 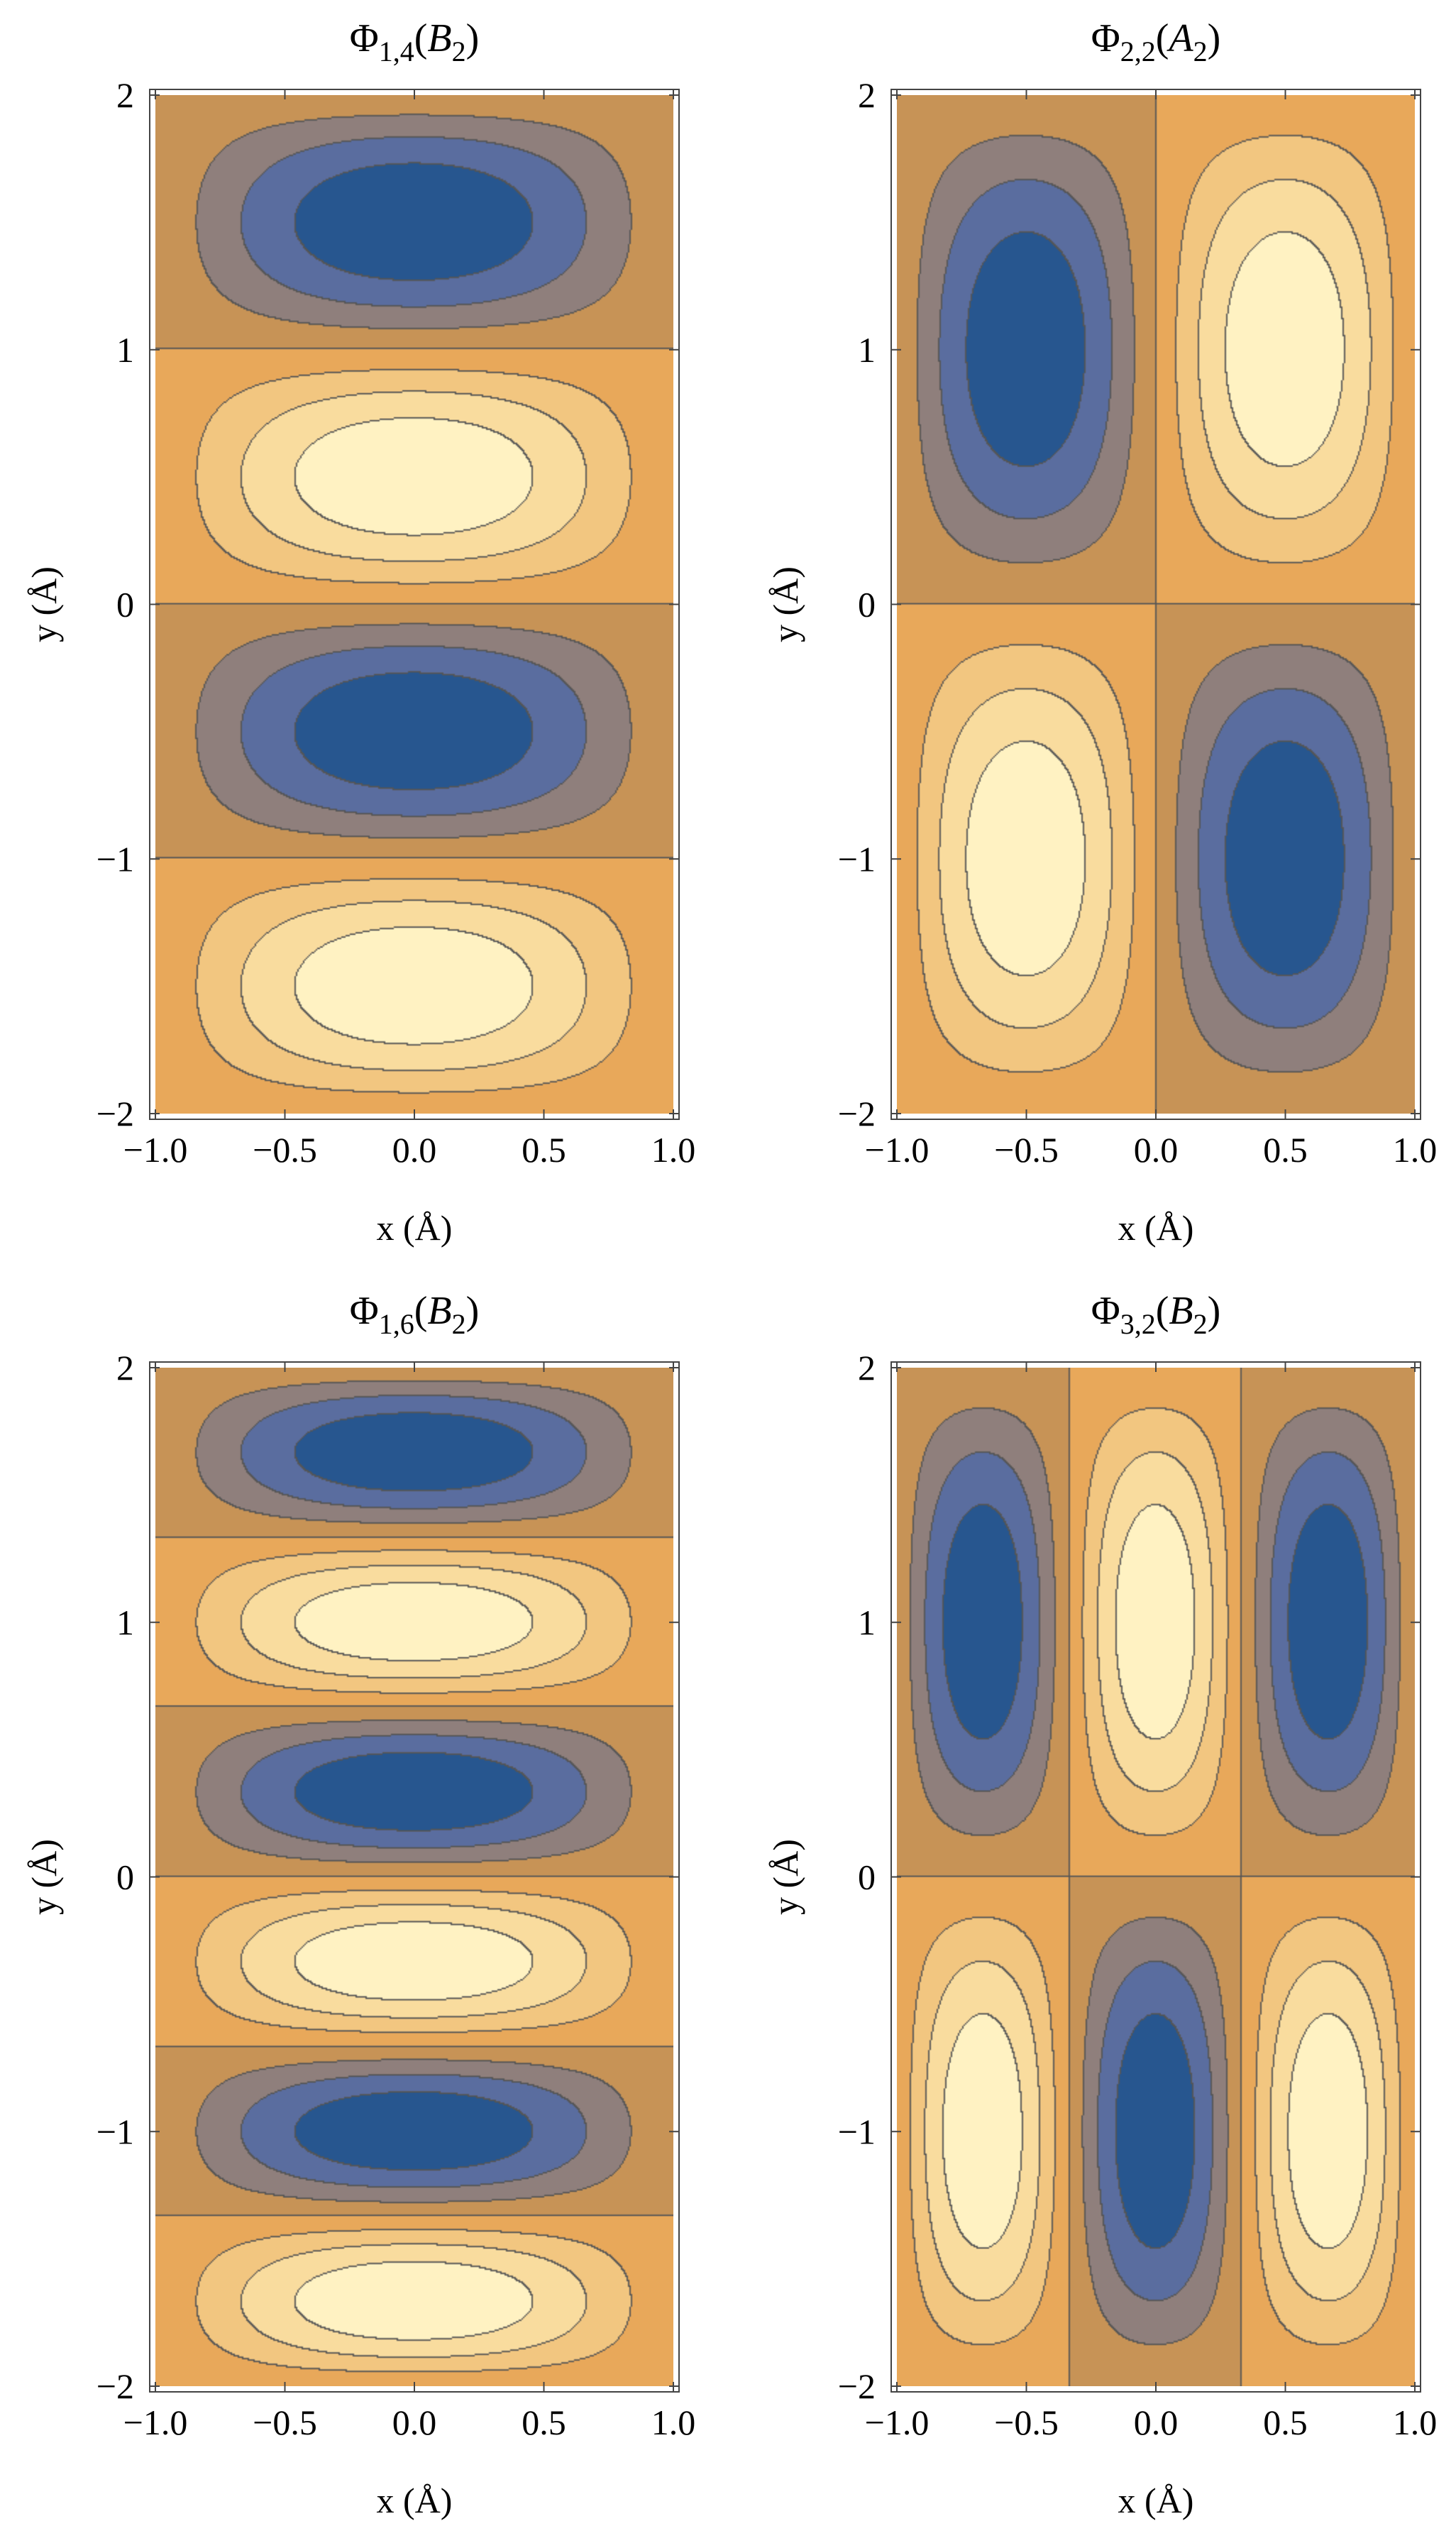 What do you see at coordinates (1155, 41) in the screenshot?
I see `panel-title: Φ2,2(A2)` at bounding box center [1155, 41].